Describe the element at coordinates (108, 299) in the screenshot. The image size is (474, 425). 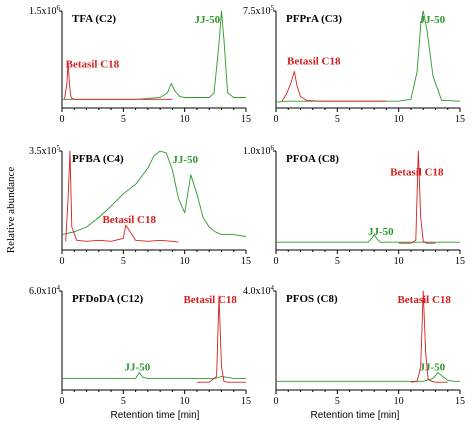
I see `panel-title: PFDoDA (C12)` at that location.